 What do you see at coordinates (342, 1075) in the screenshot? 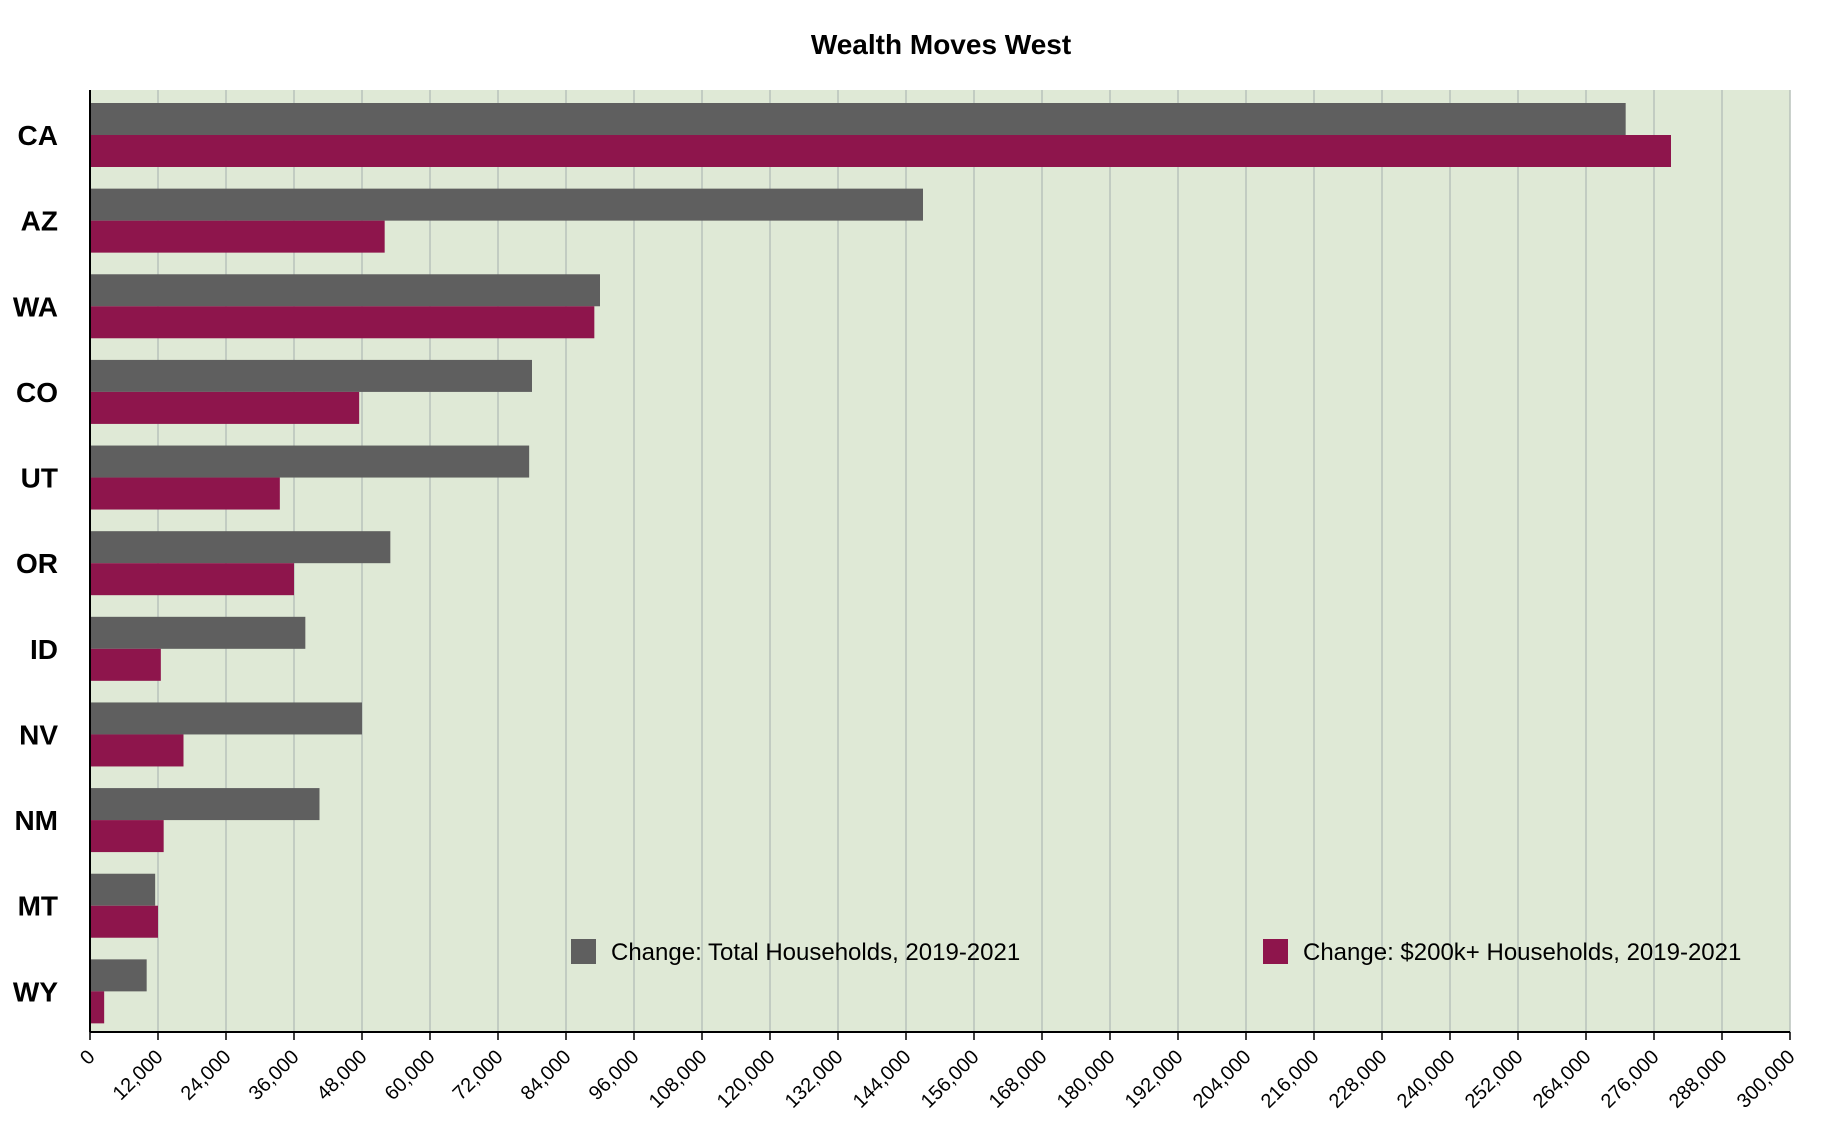
I see `x-tick-label: 48,000` at bounding box center [342, 1075].